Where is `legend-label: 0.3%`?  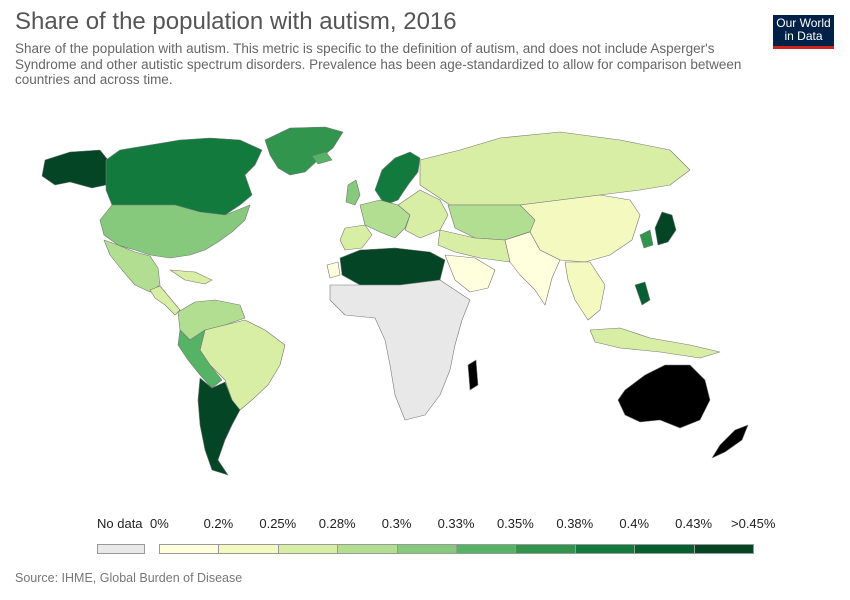 legend-label: 0.3% is located at coordinates (396, 523).